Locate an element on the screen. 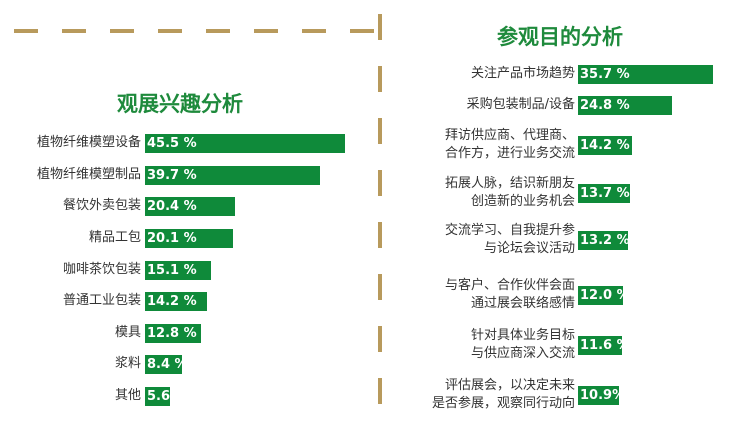 Image resolution: width=732 pixels, height=424 pixels. category-label: 精品工包 is located at coordinates (114, 237).